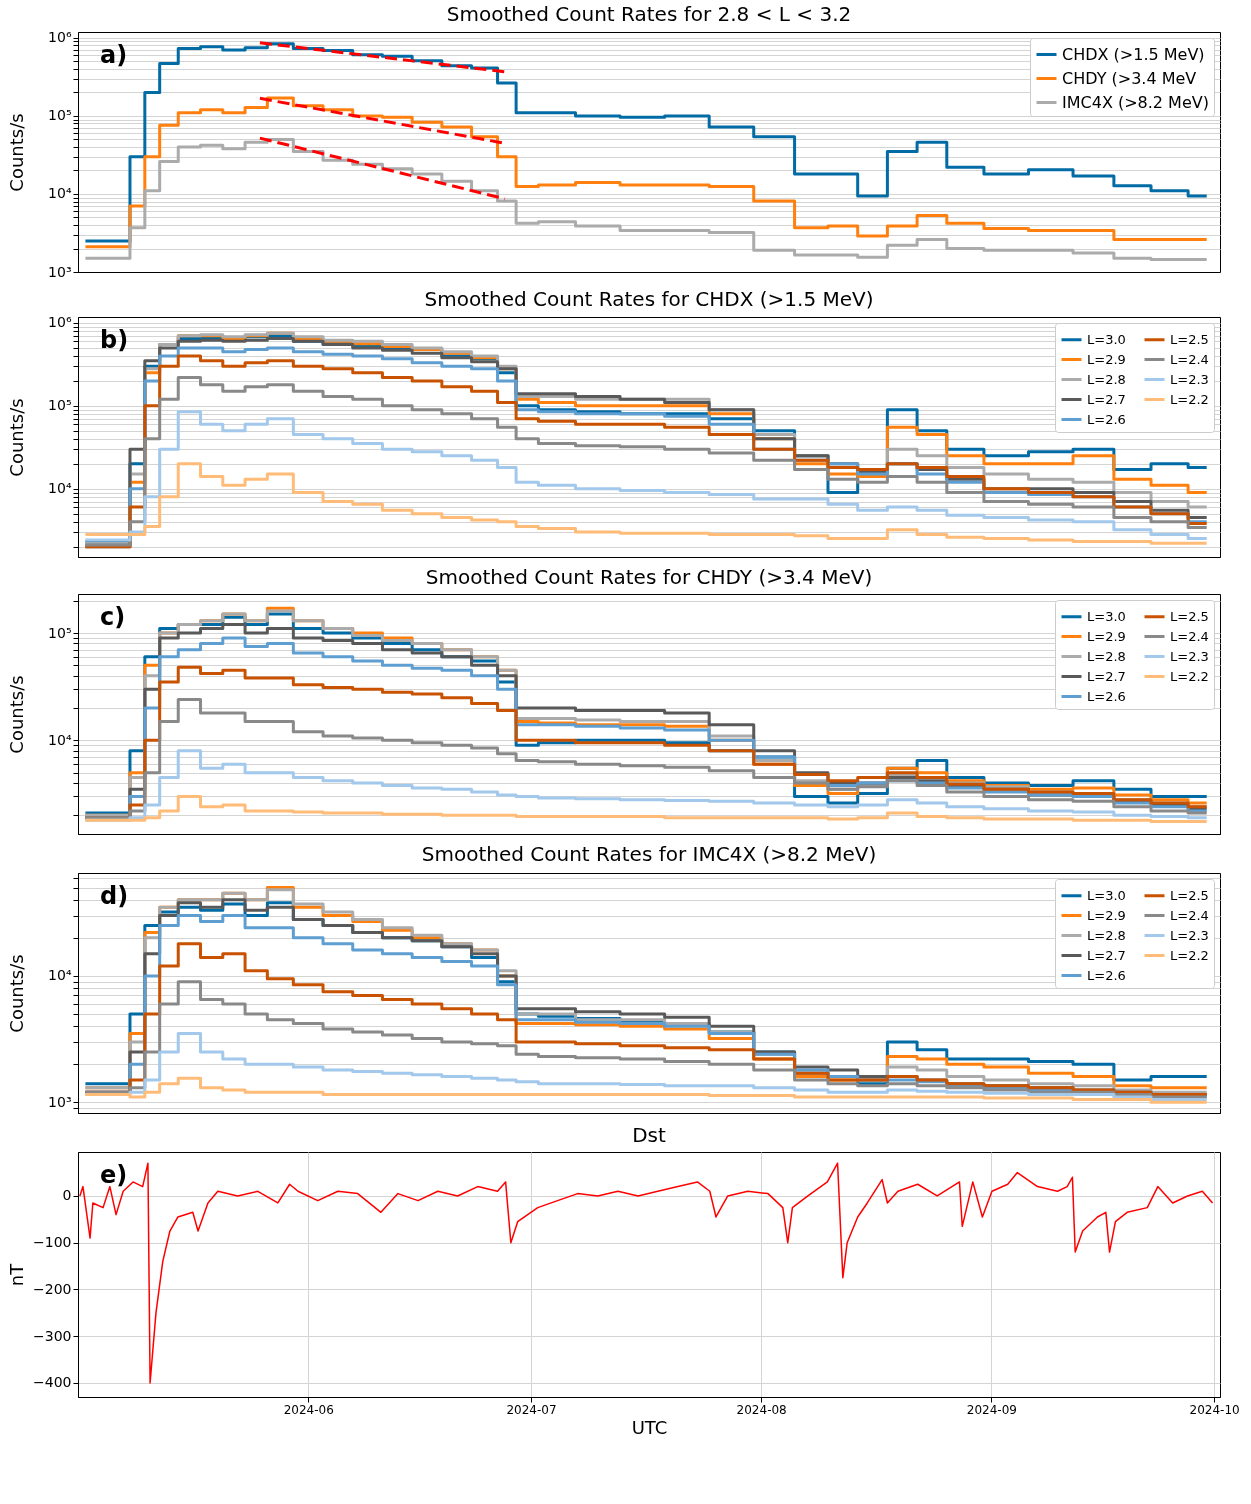 The image size is (1251, 1504). I want to click on chart-title: Smoothed Count Rates for CHDX (>1.5 MeV), so click(649, 298).